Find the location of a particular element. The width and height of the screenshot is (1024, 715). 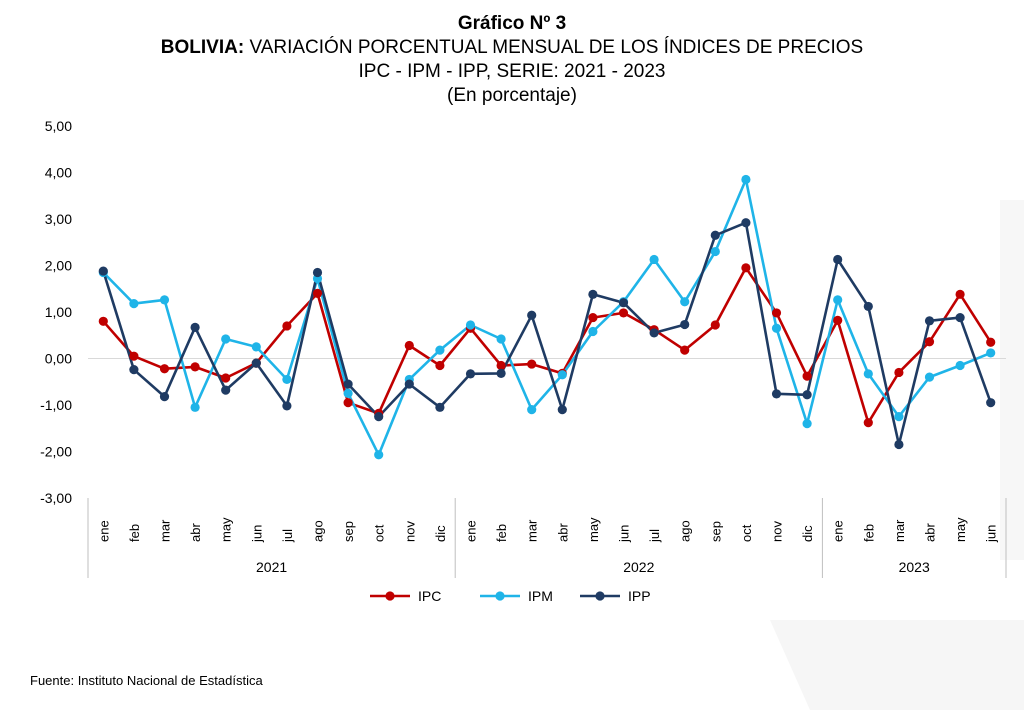

y-tick-label: 1,00 is located at coordinates (58, 312).